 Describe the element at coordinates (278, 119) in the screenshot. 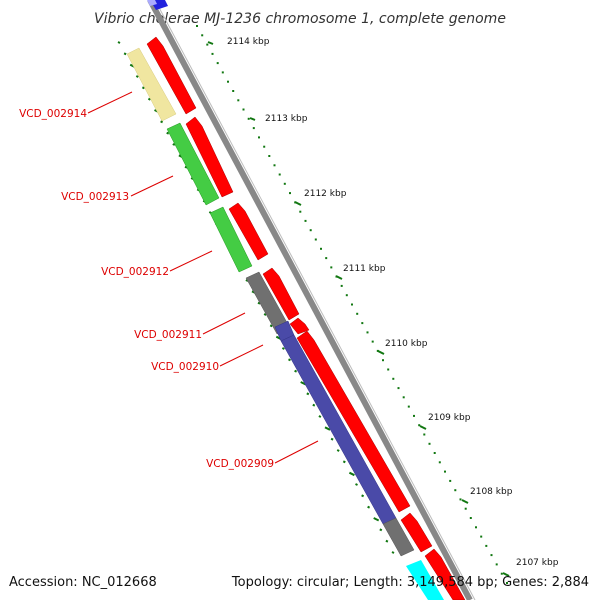

I see `tick-2113: 2113 kbp` at that location.